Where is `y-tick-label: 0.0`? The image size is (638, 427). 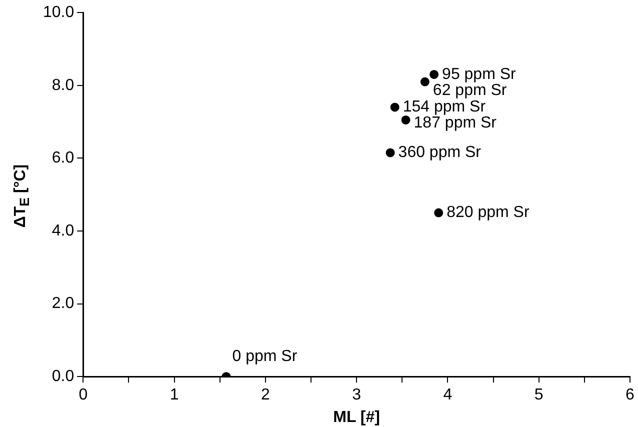 y-tick-label: 0.0 is located at coordinates (63, 377).